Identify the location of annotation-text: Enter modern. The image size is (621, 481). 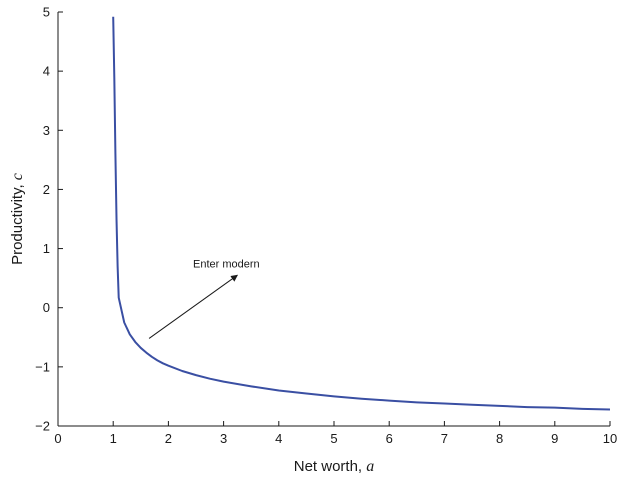
(226, 264).